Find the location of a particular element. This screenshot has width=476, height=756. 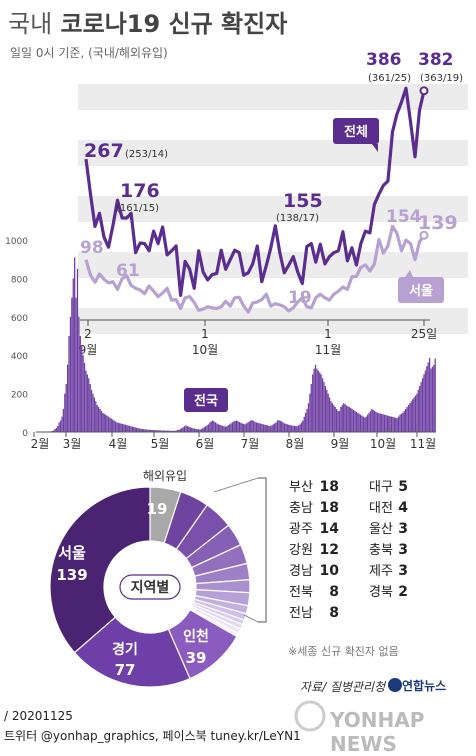

yonhap-logo-mark is located at coordinates (395, 685).